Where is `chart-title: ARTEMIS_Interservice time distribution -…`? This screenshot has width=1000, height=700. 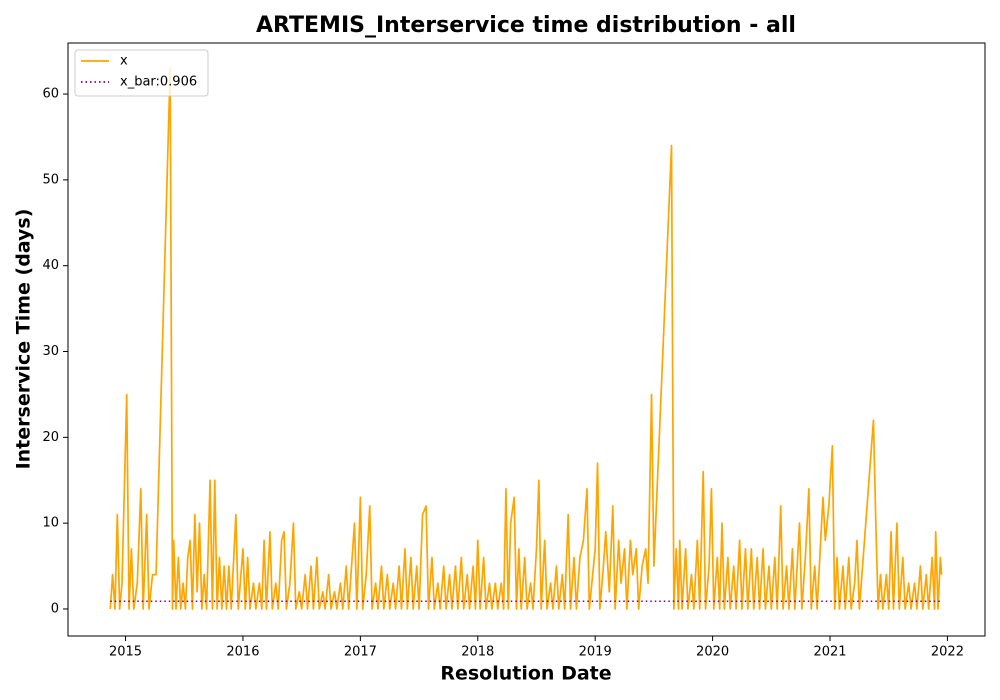 chart-title: ARTEMIS_Interservice time distribution -… is located at coordinates (526, 25).